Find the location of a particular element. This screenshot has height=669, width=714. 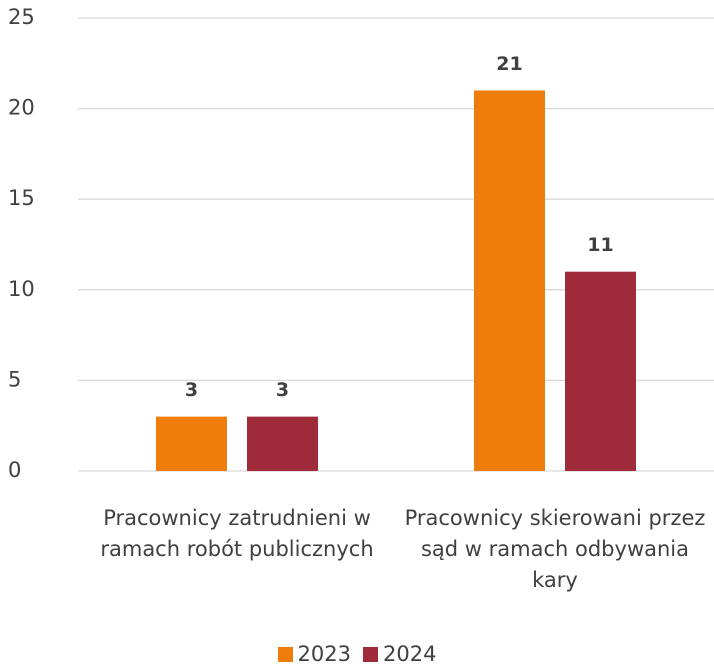

legend-item: 2024 is located at coordinates (399, 654).